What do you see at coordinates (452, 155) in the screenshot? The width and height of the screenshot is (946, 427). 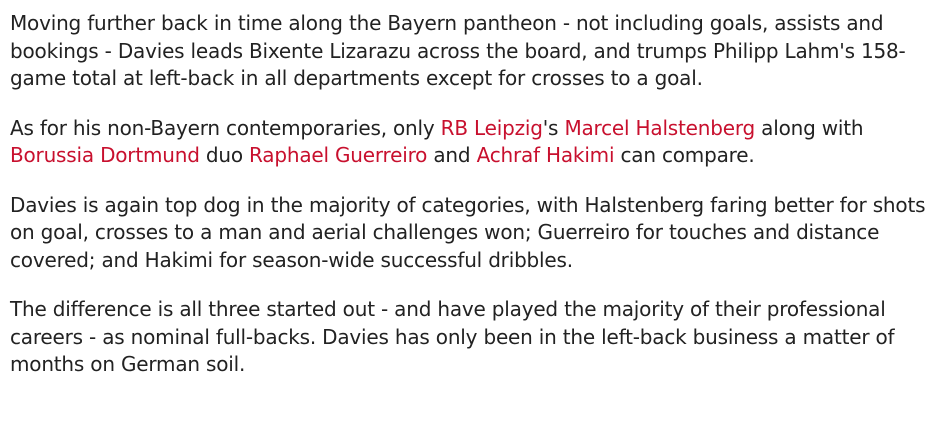 I see `paragraph-2-text: and` at bounding box center [452, 155].